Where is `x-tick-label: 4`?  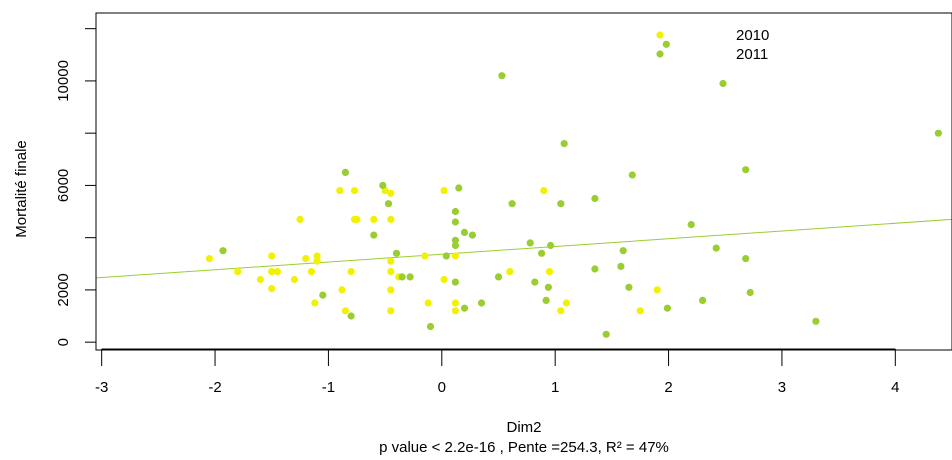 x-tick-label: 4 is located at coordinates (895, 387).